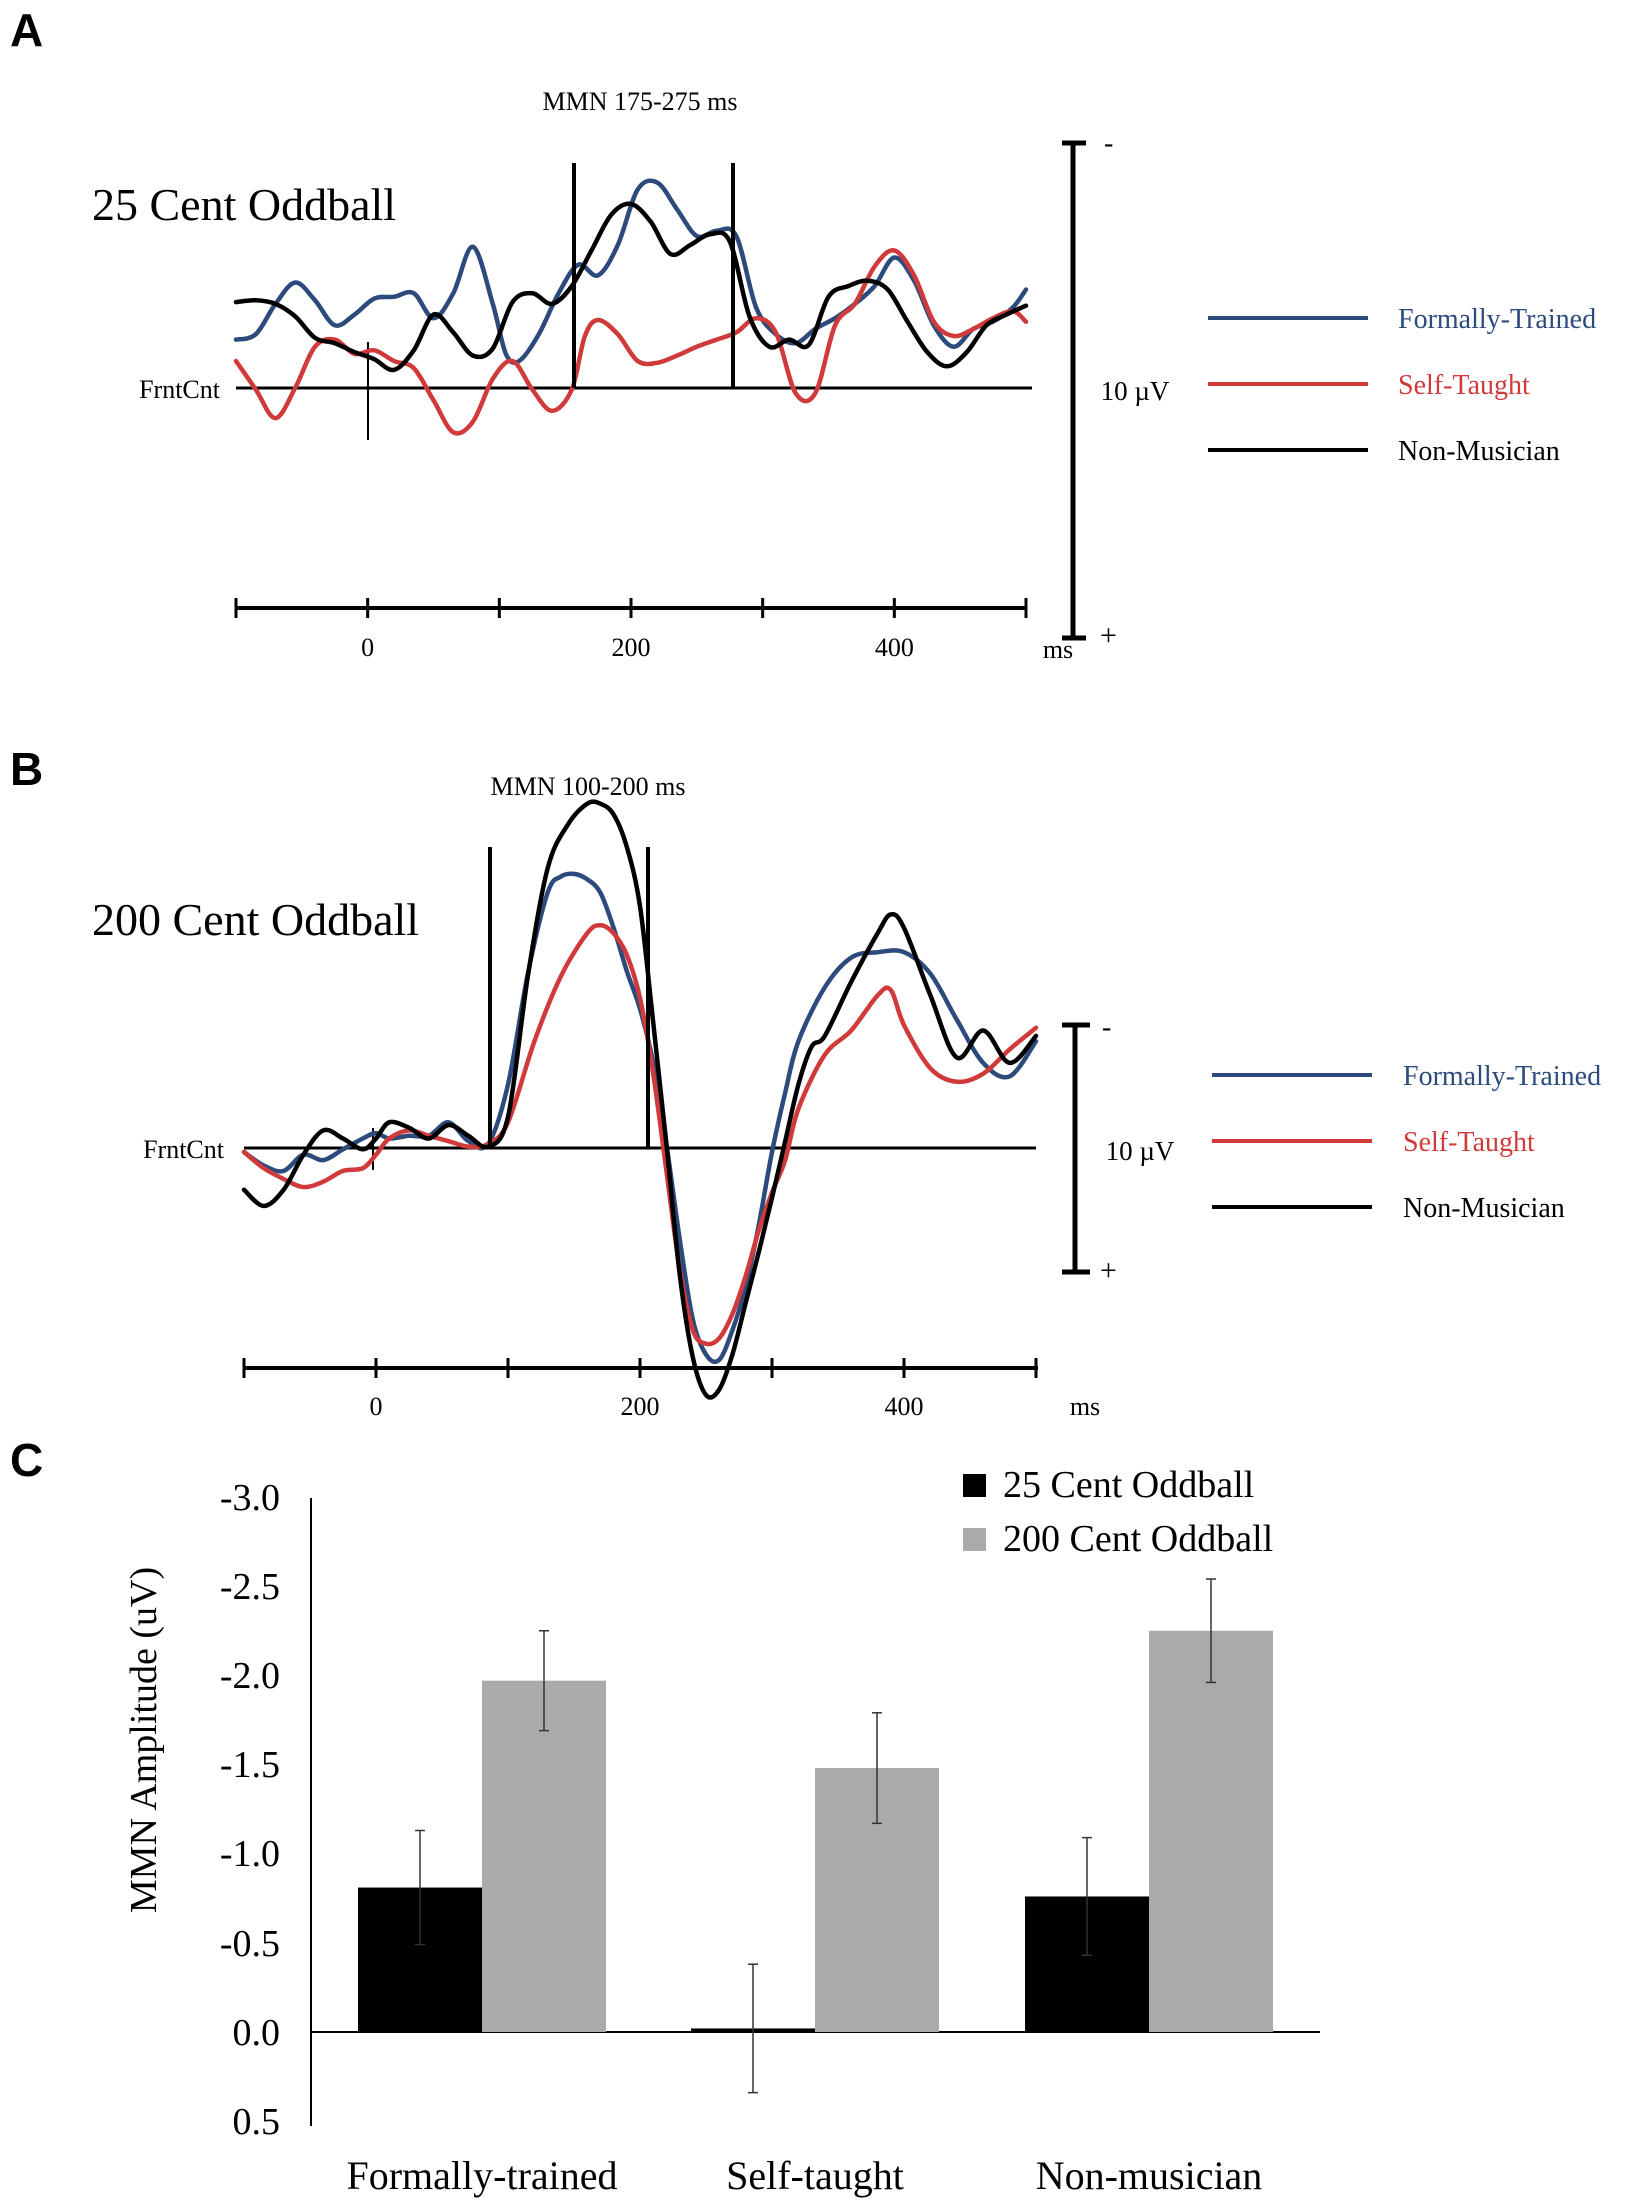  I want to click on legend-swatch-200-cent, so click(974, 1539).